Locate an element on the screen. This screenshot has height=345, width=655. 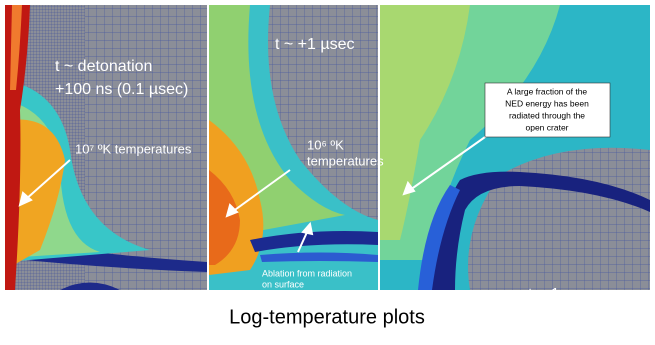
caption: Log-temperature plots is located at coordinates (327, 317).